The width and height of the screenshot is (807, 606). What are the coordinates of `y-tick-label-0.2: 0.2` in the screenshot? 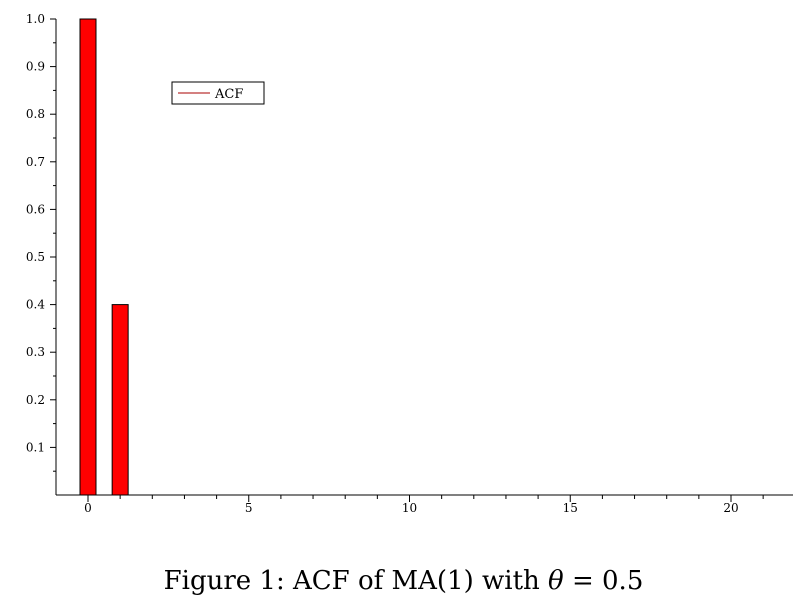 It's located at (35, 400).